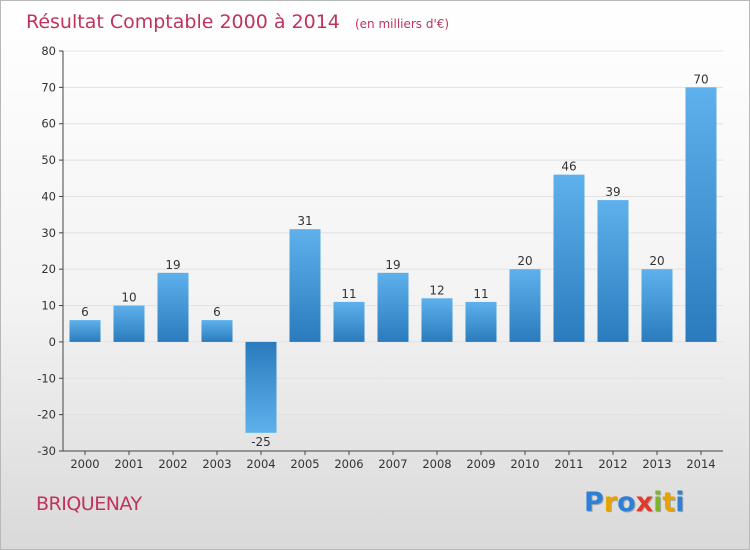  What do you see at coordinates (48, 51) in the screenshot?
I see `y-tick-label: 80` at bounding box center [48, 51].